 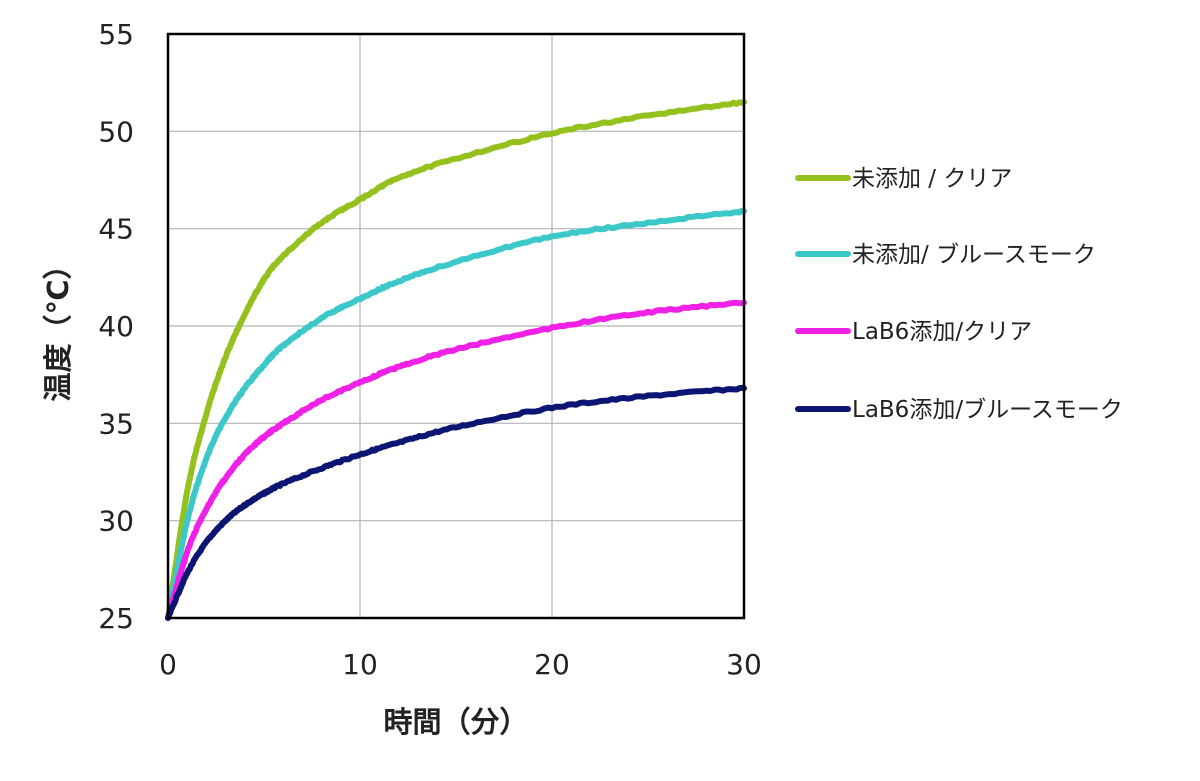 I want to click on y-tick-label: 35, so click(x=116, y=423).